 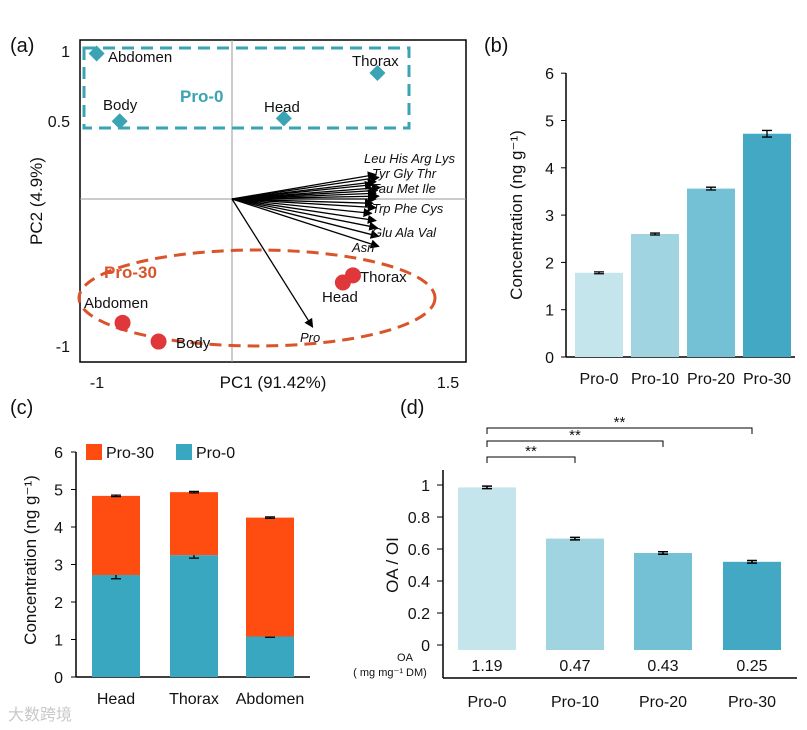 What do you see at coordinates (58, 678) in the screenshot?
I see `c-ytick: 0` at bounding box center [58, 678].